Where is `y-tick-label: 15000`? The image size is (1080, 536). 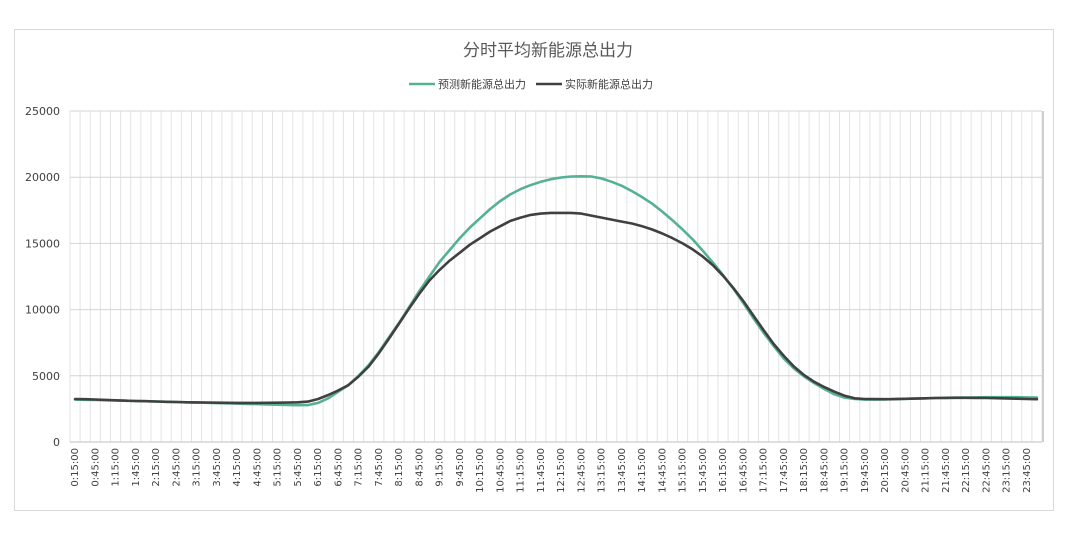 y-tick-label: 15000 is located at coordinates (42, 243).